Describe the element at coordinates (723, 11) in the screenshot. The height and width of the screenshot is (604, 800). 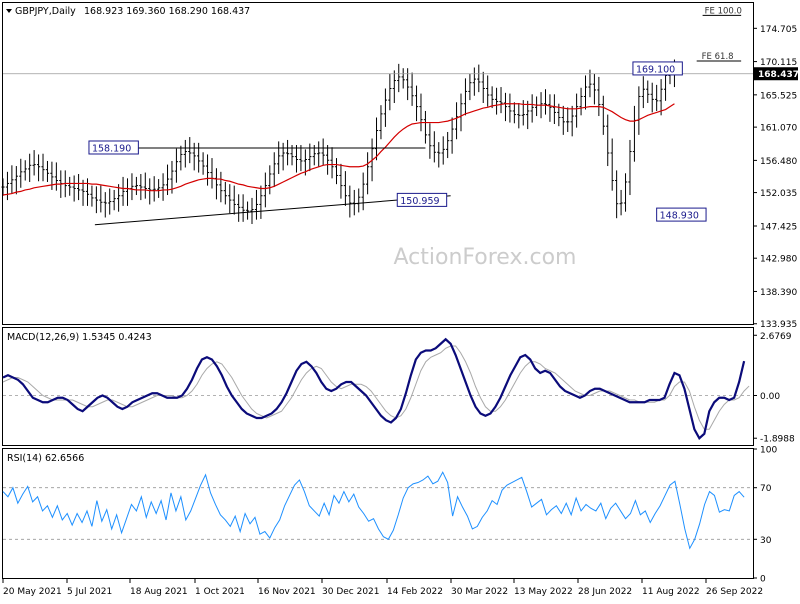
I see `fe-level-label: FE 100.0` at that location.